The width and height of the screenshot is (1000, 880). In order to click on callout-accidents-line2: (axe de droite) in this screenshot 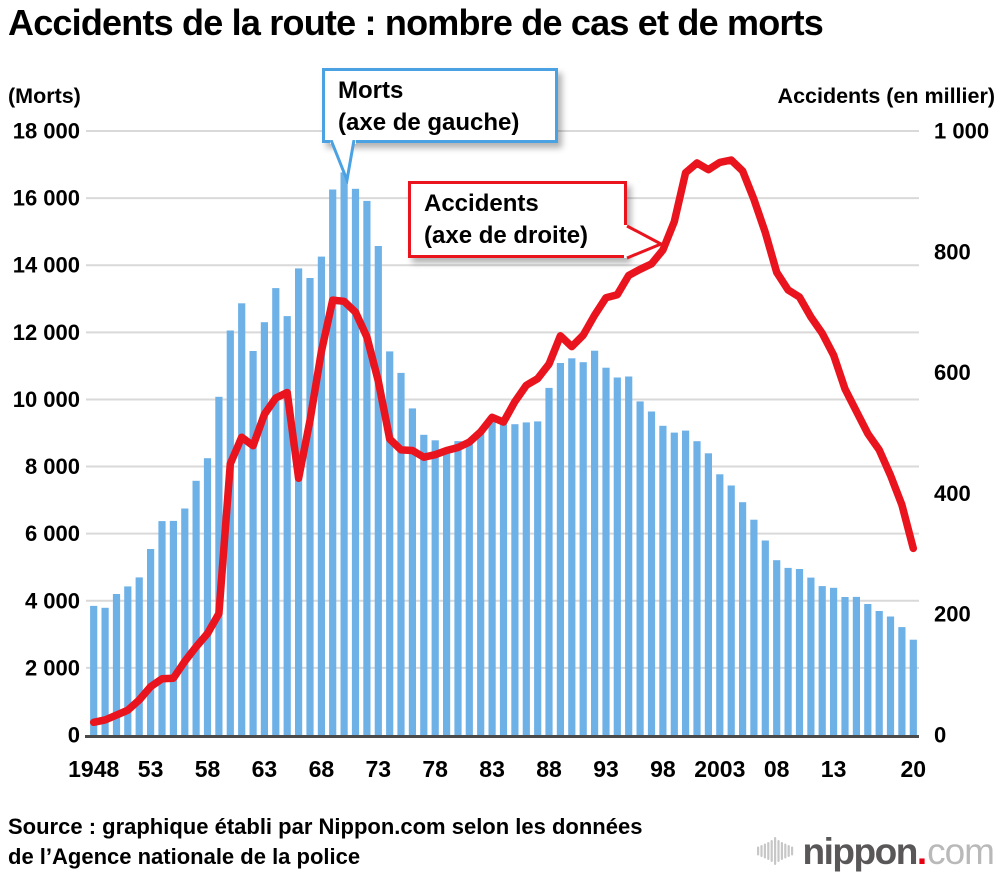, I will do `click(506, 235)`.